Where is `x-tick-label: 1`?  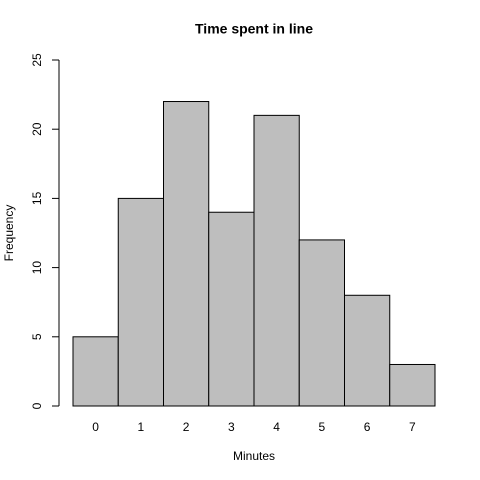
x-tick-label: 1 is located at coordinates (141, 427).